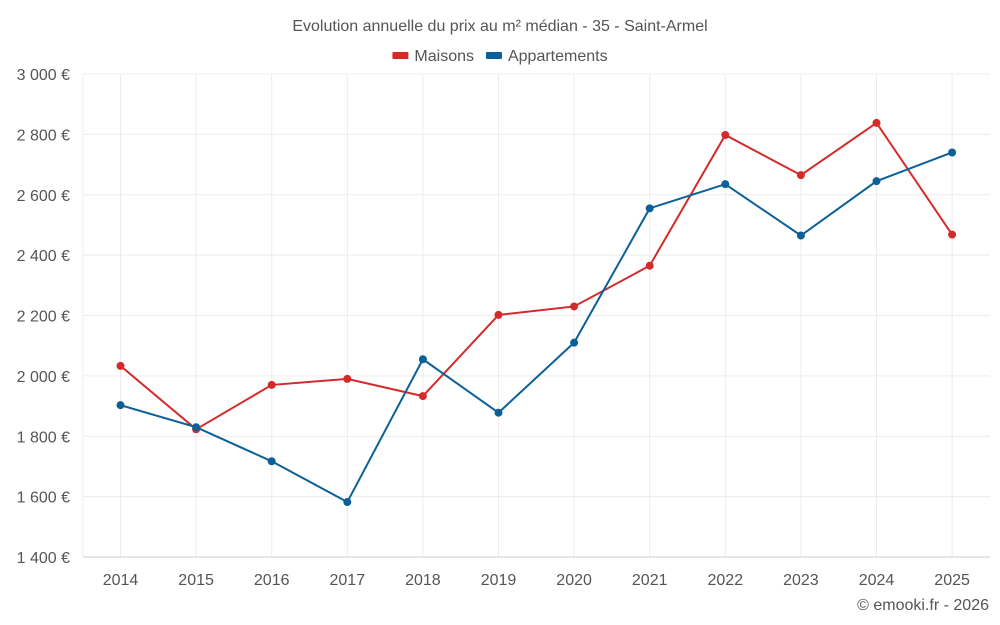 Image resolution: width=1000 pixels, height=625 pixels. Describe the element at coordinates (952, 580) in the screenshot. I see `x-tick-label: 2025` at that location.